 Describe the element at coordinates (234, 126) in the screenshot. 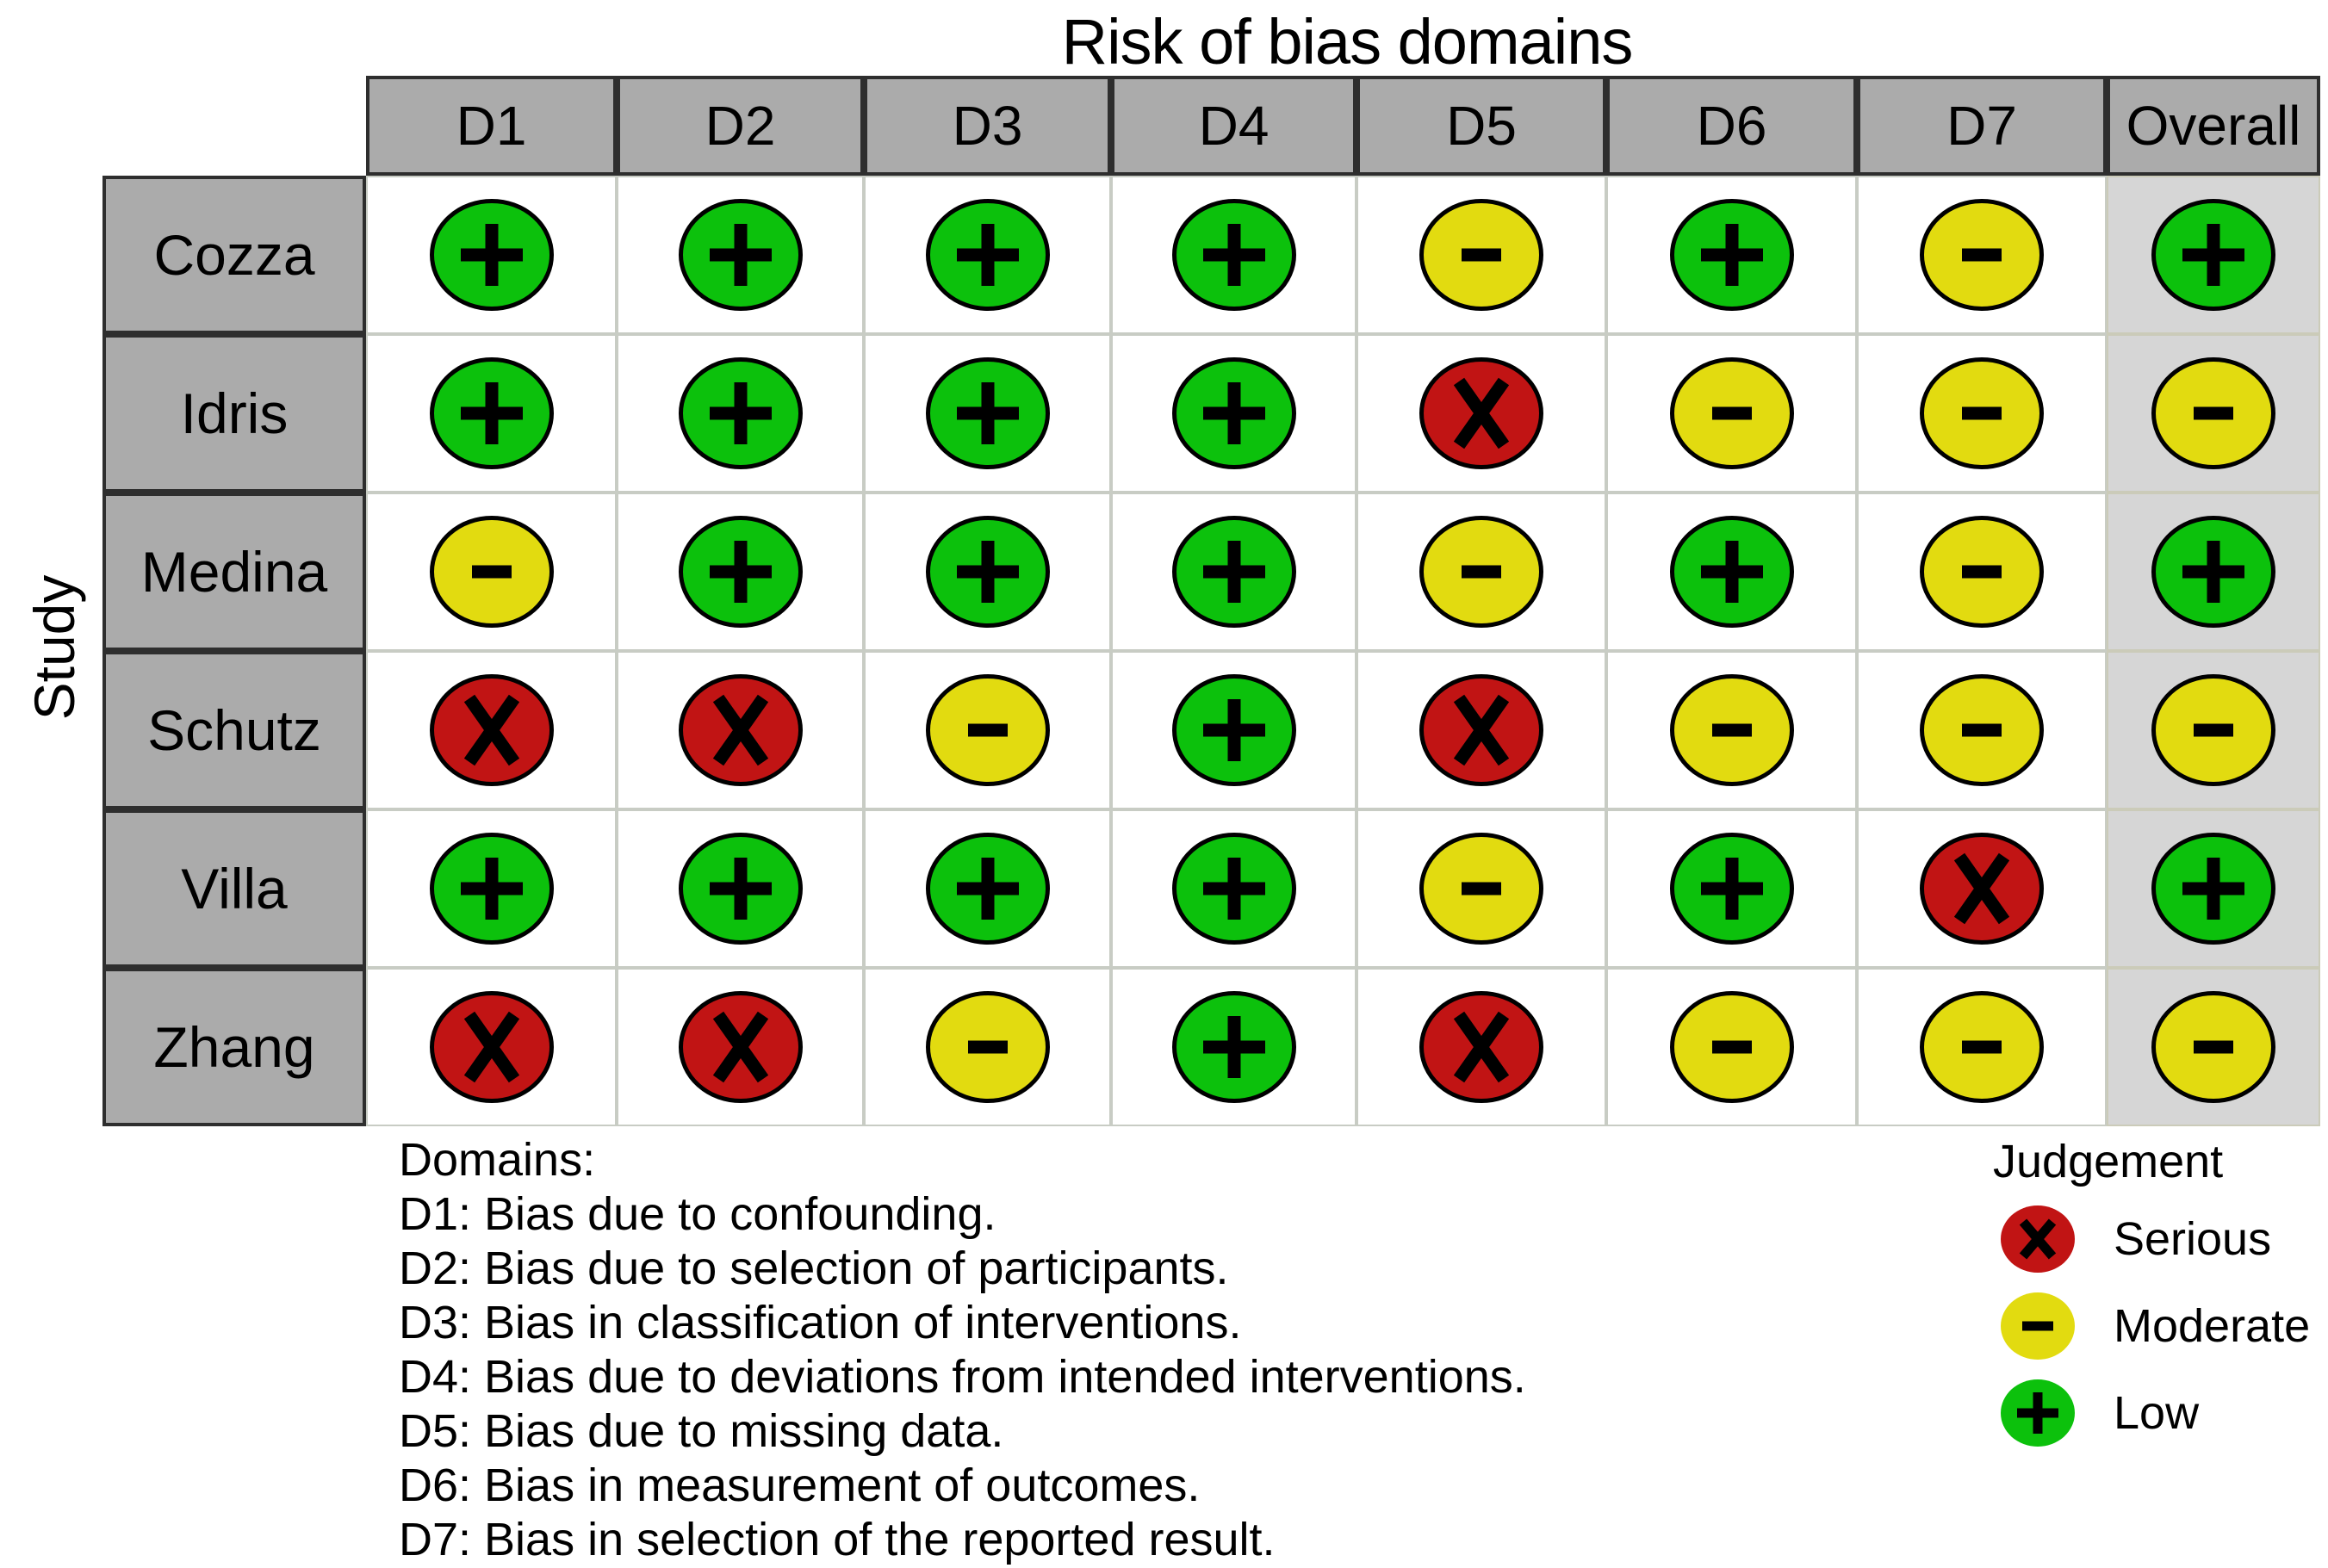

I see `table-corner-spacer` at that location.